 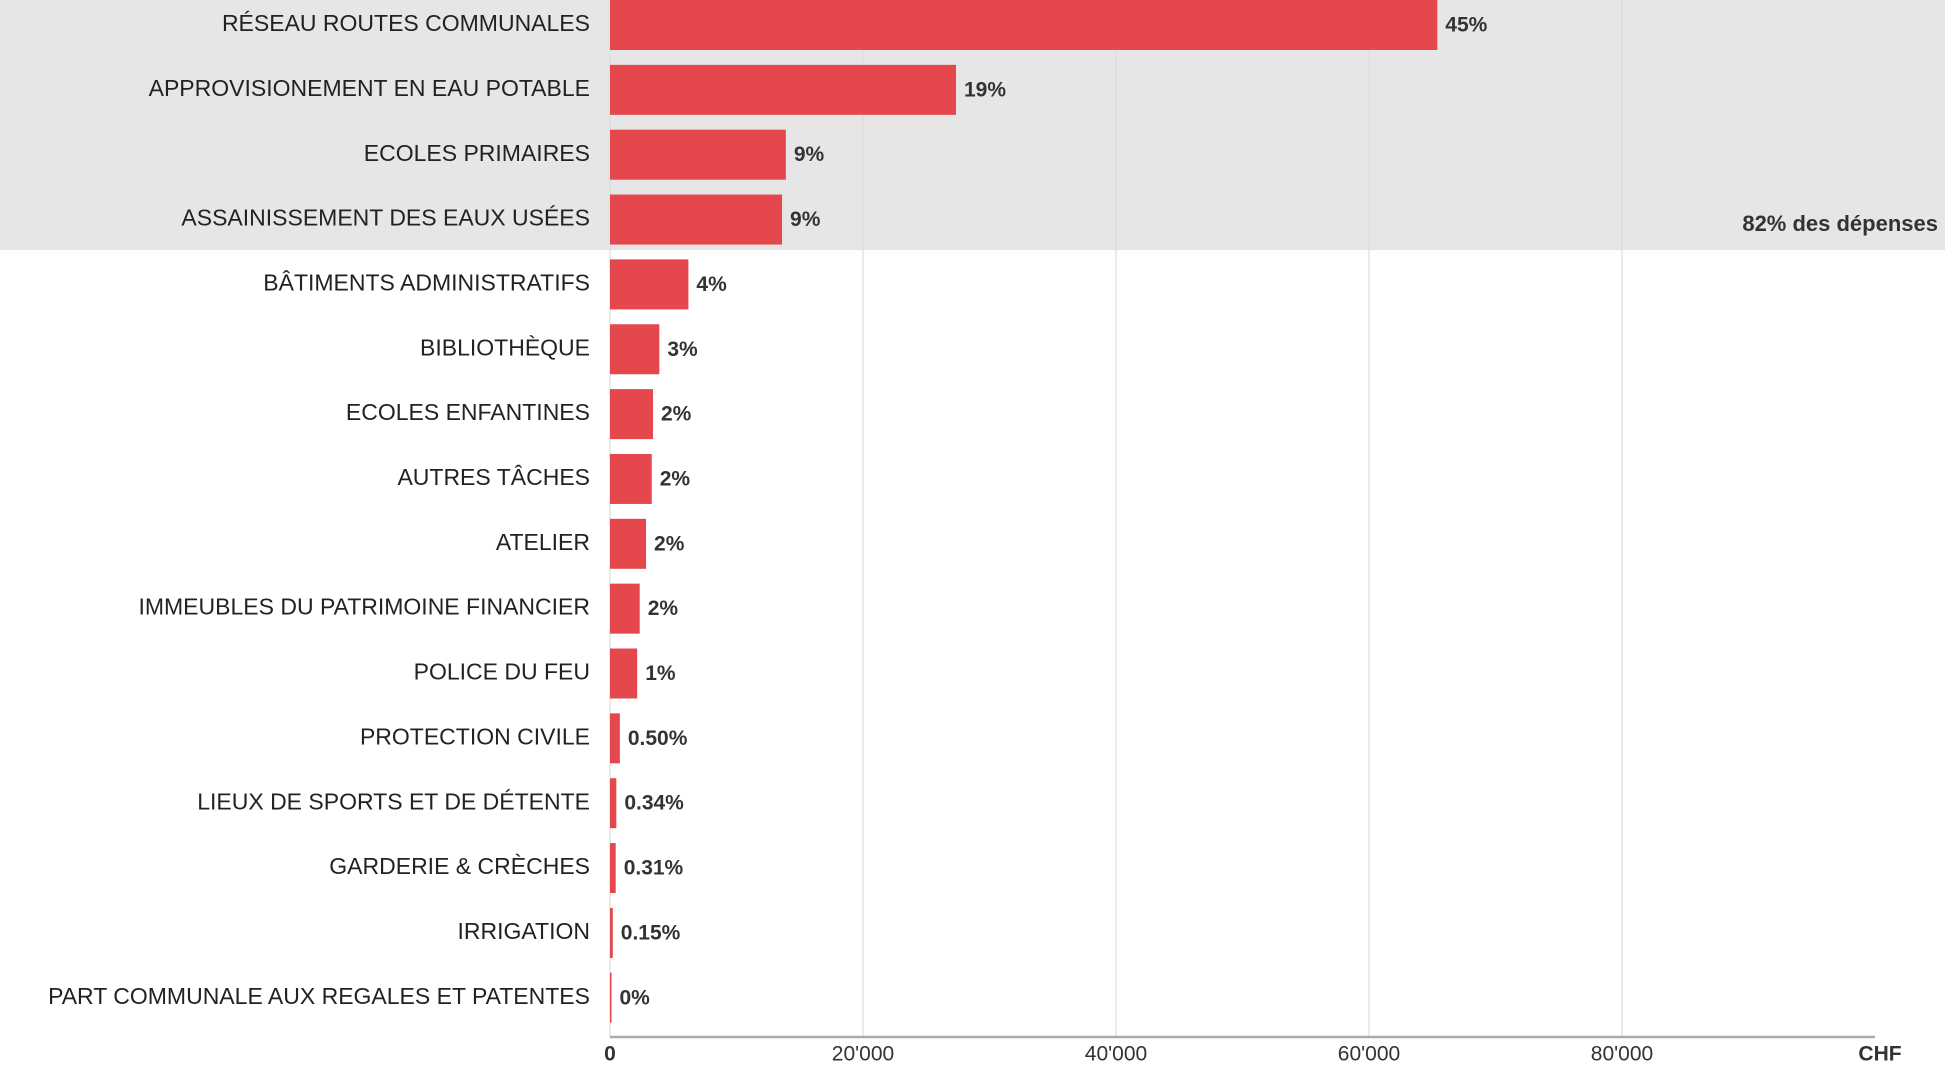 What do you see at coordinates (635, 997) in the screenshot?
I see `value-label: 0%` at bounding box center [635, 997].